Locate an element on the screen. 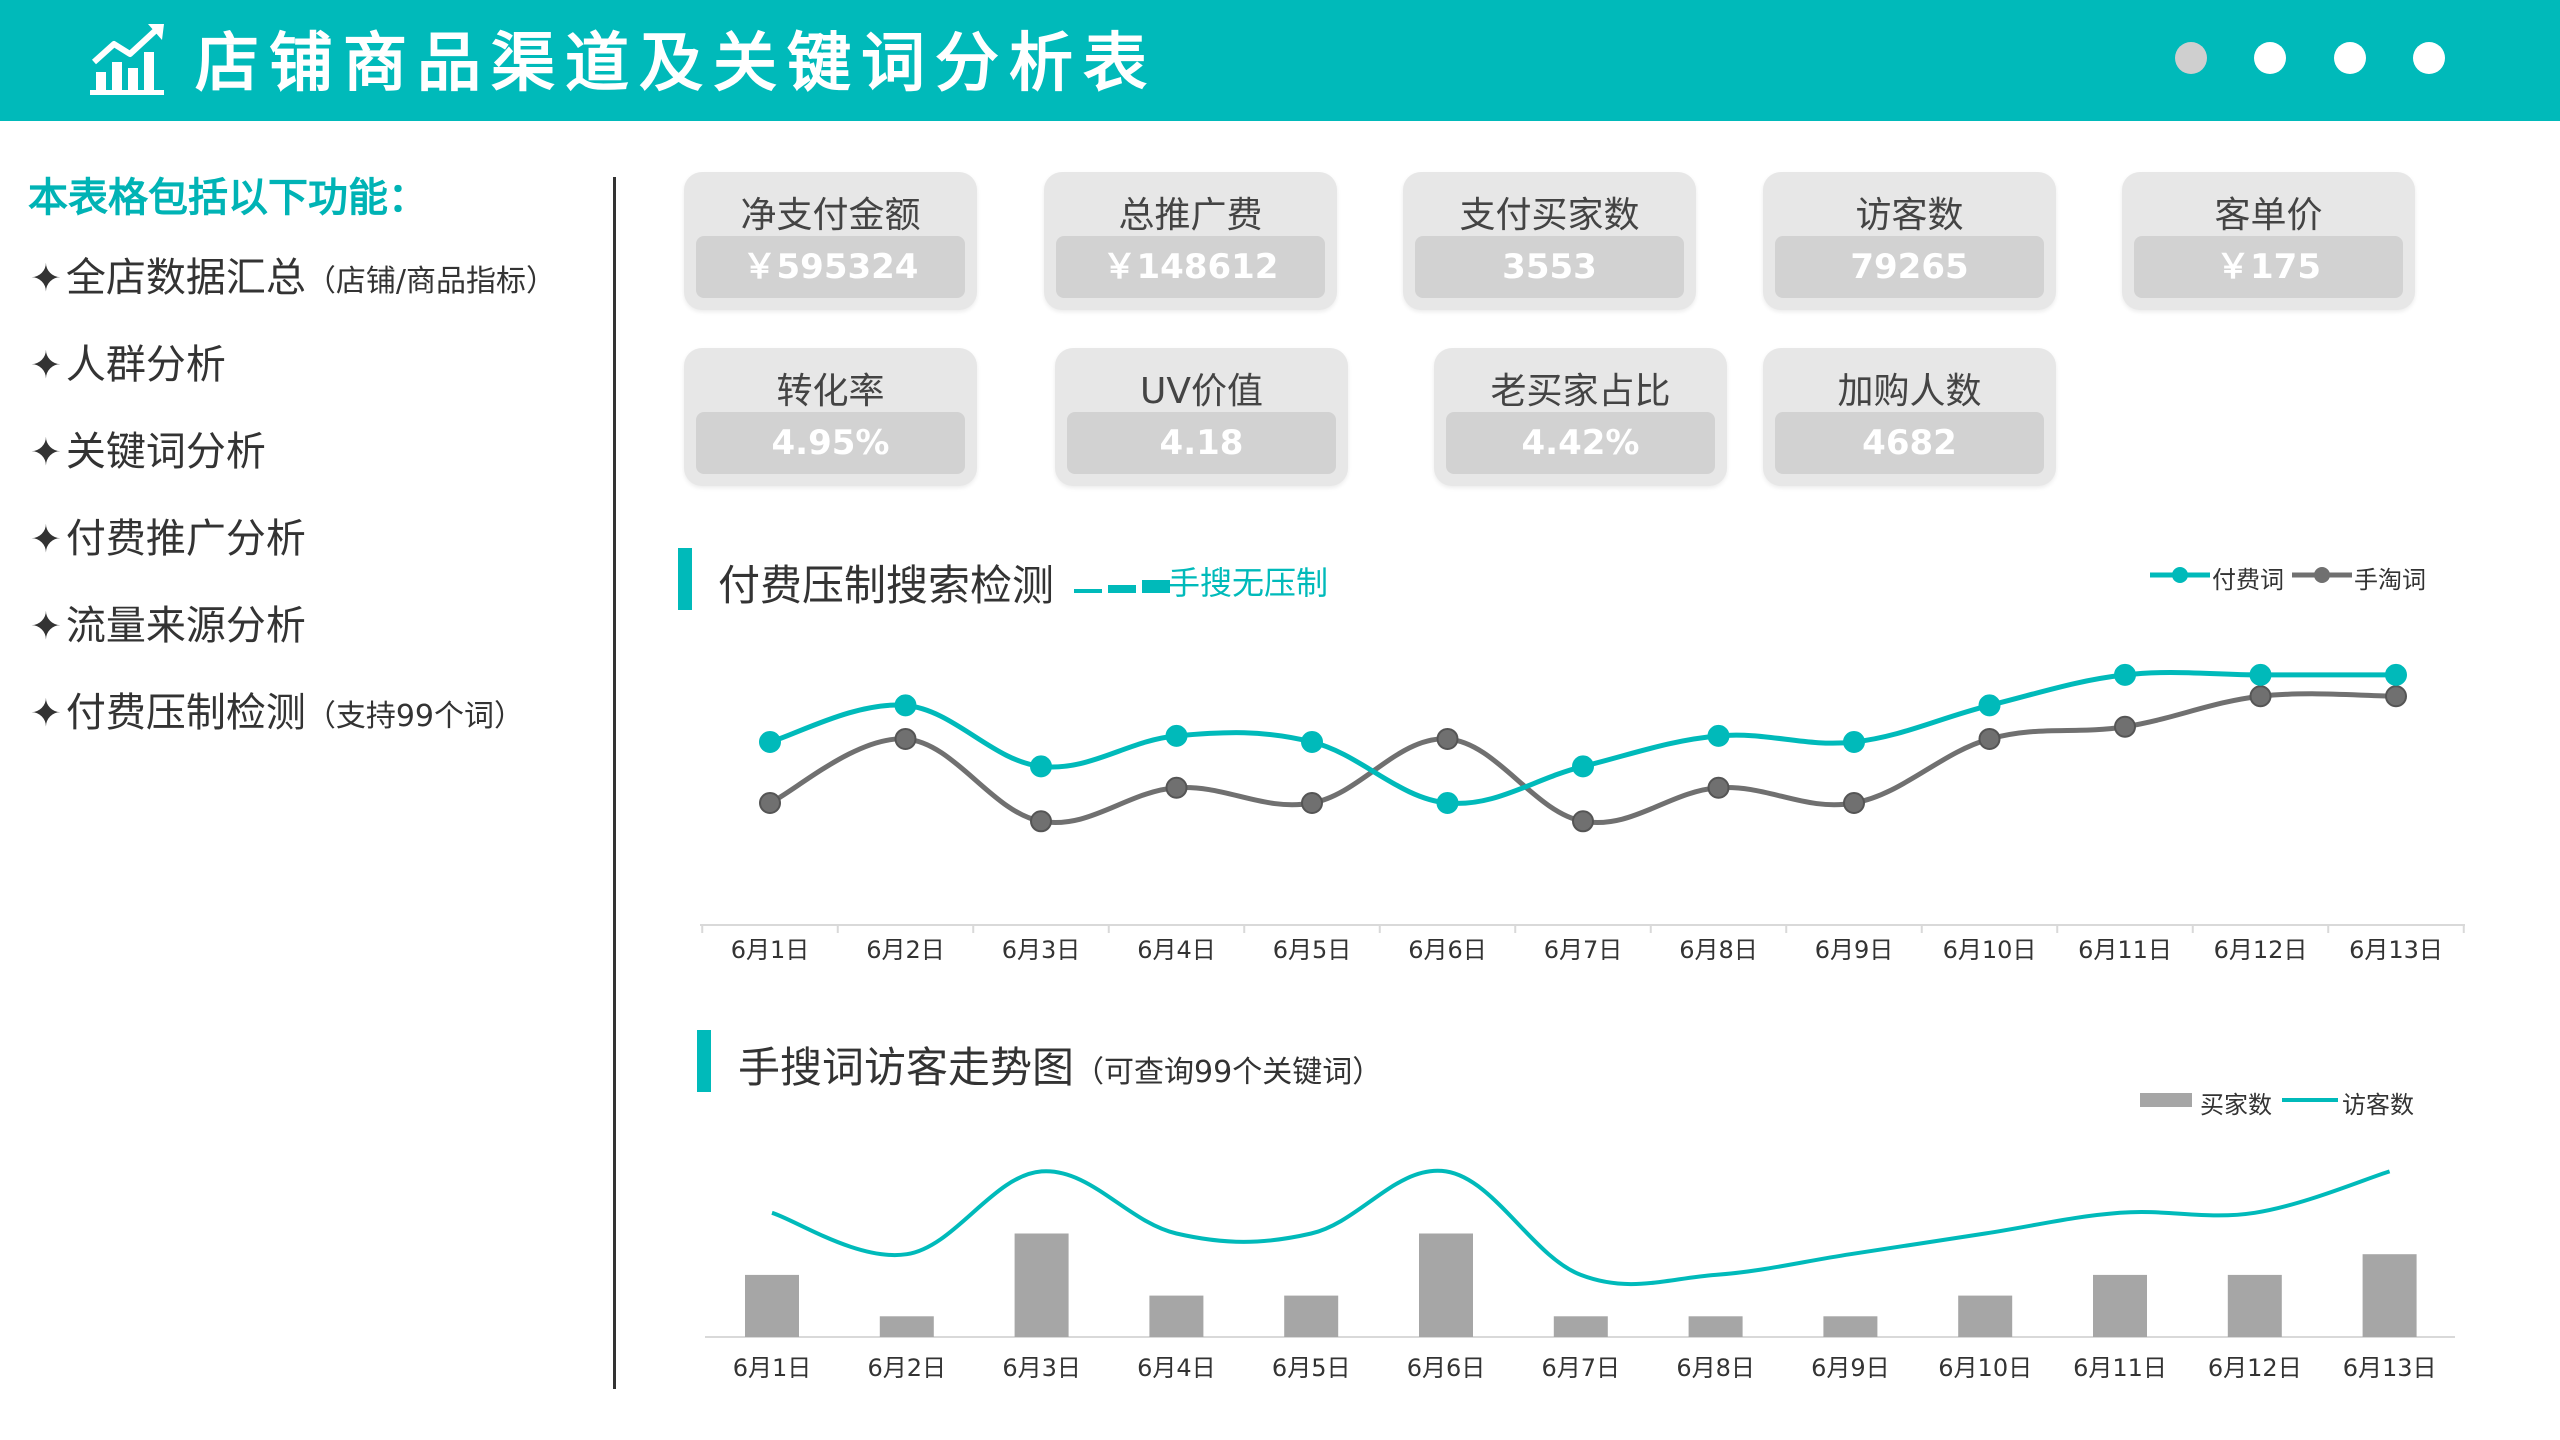  feature-note: （店铺/商品指标） is located at coordinates (430, 281).